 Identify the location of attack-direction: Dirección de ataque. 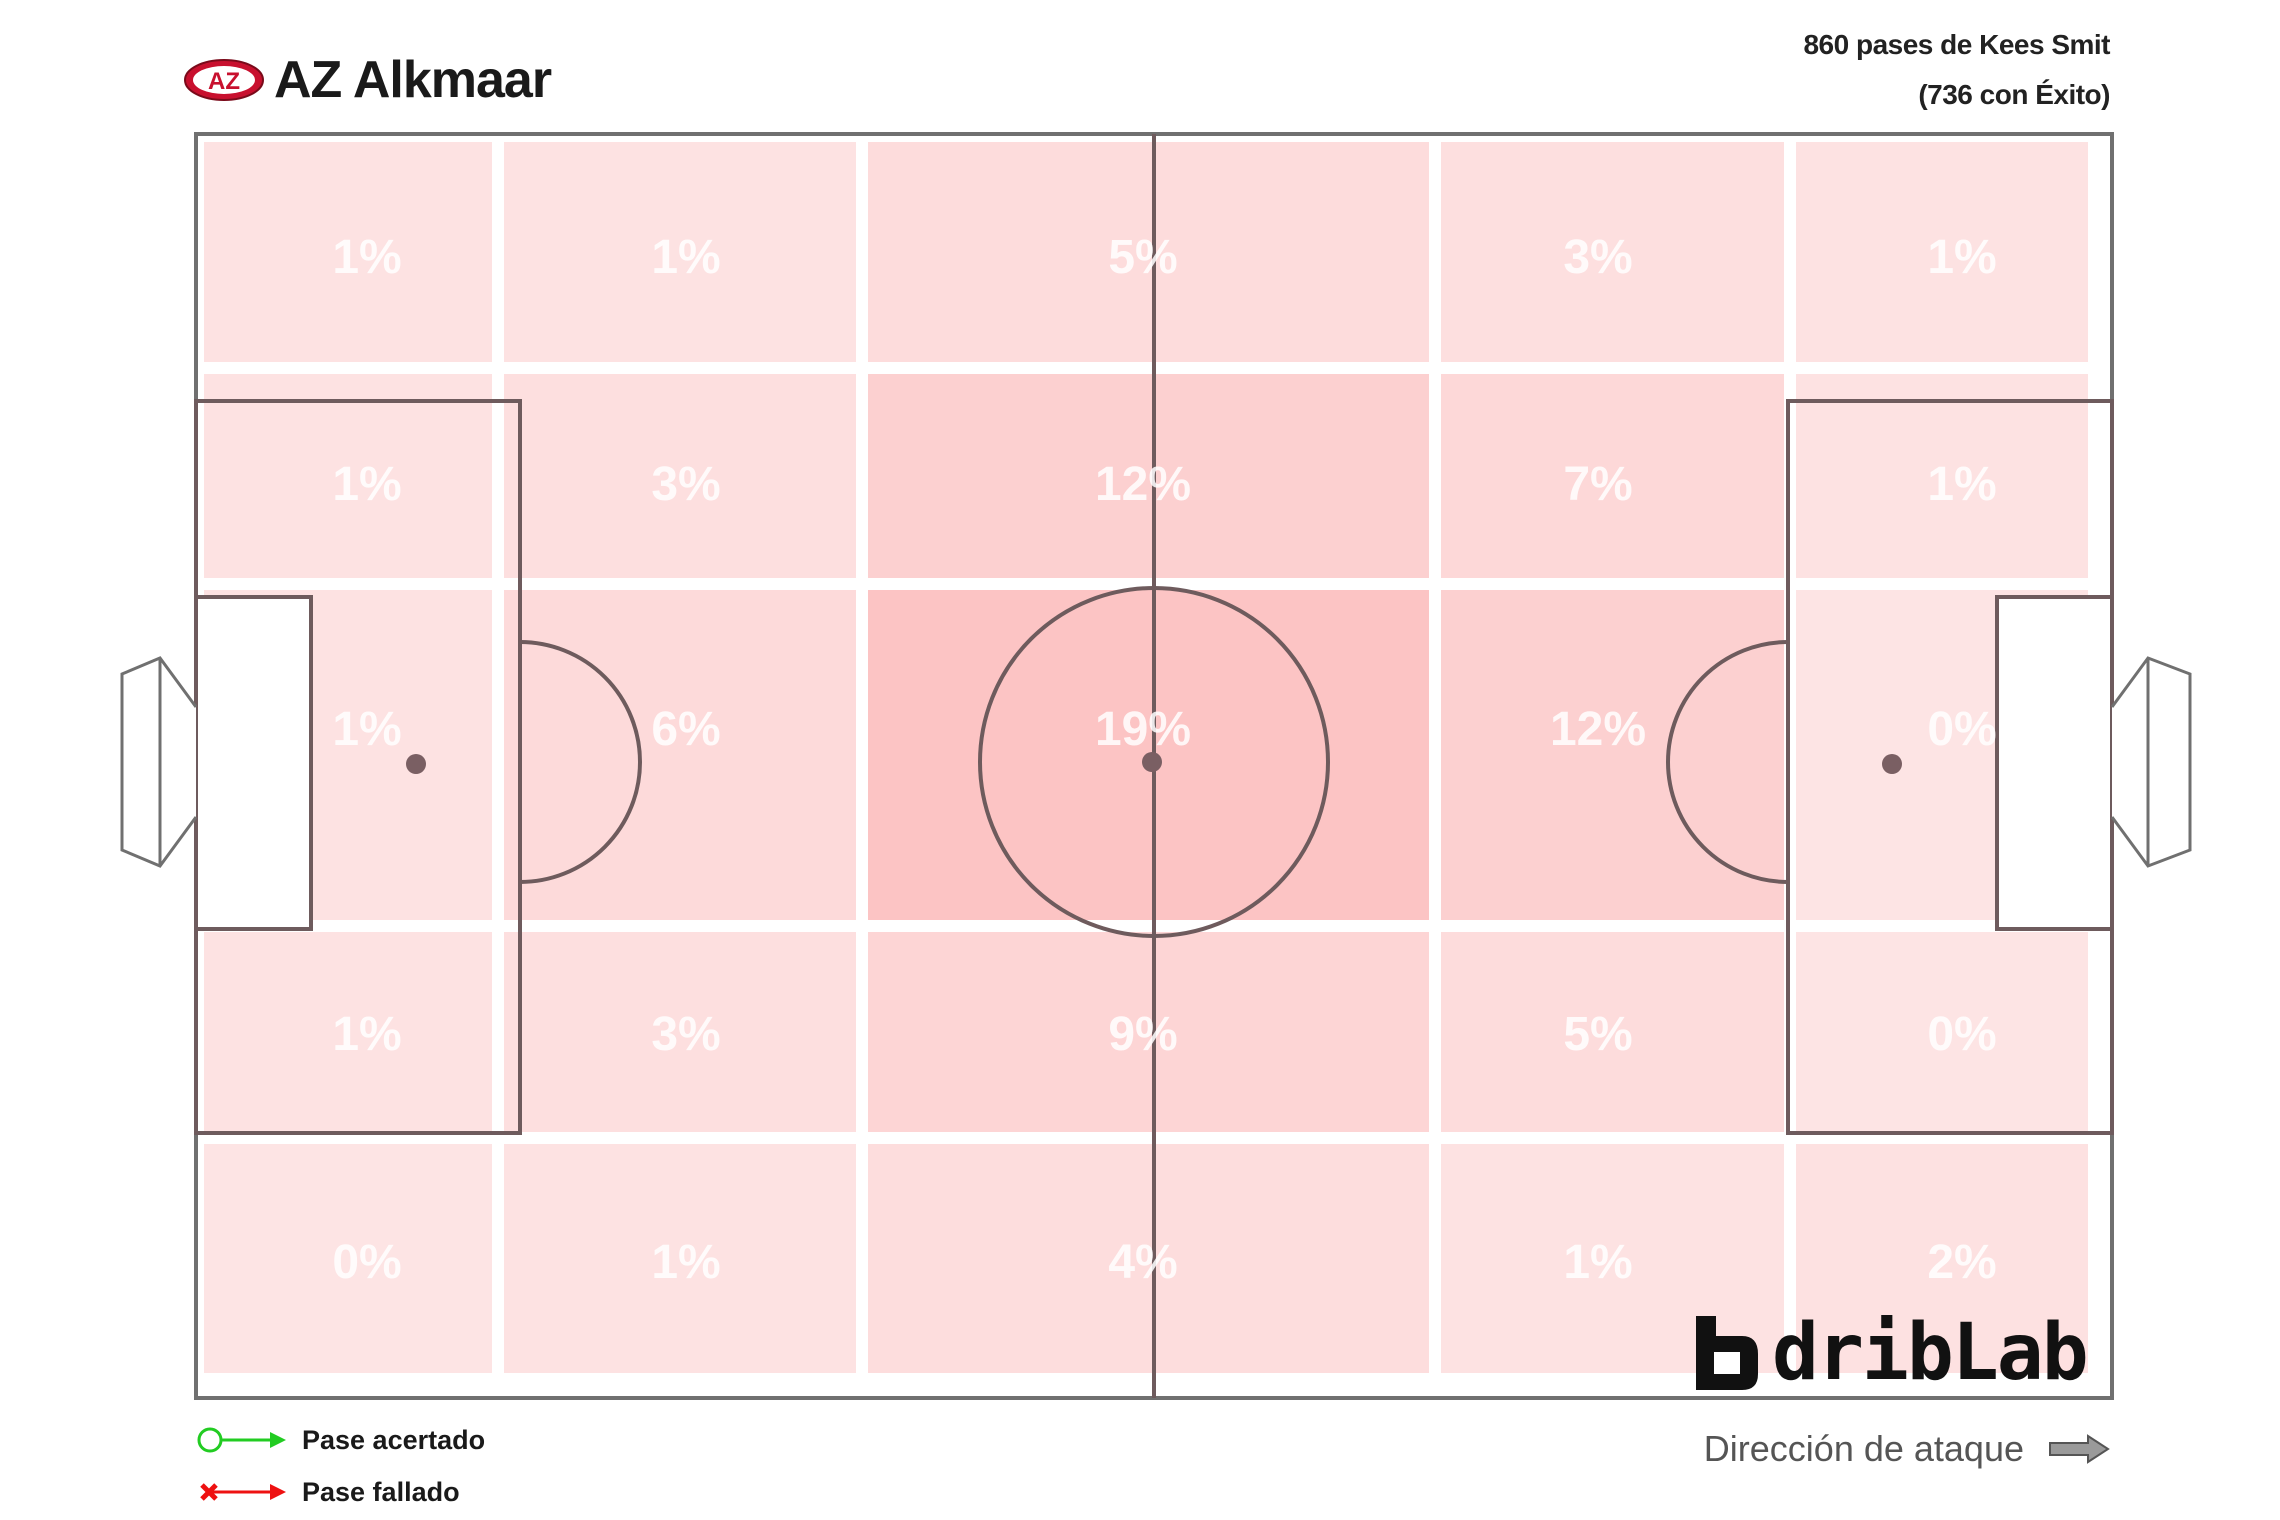
(1907, 1449).